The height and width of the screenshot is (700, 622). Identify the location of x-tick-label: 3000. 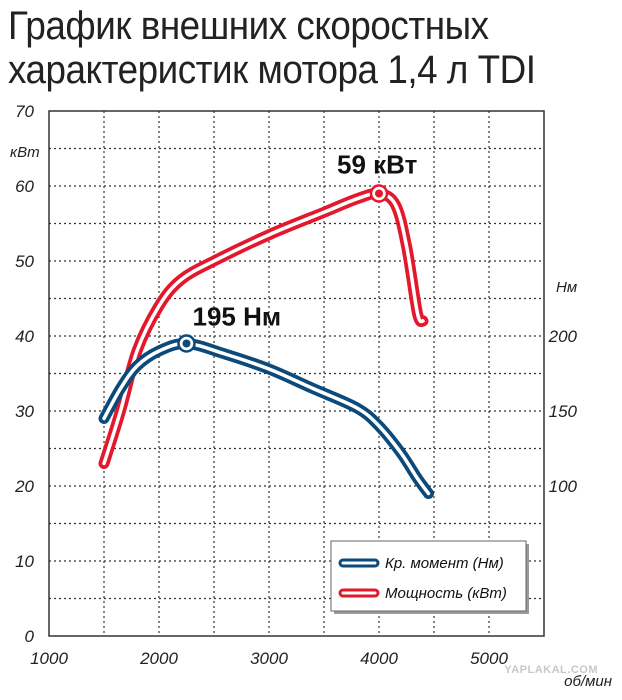
(269, 658).